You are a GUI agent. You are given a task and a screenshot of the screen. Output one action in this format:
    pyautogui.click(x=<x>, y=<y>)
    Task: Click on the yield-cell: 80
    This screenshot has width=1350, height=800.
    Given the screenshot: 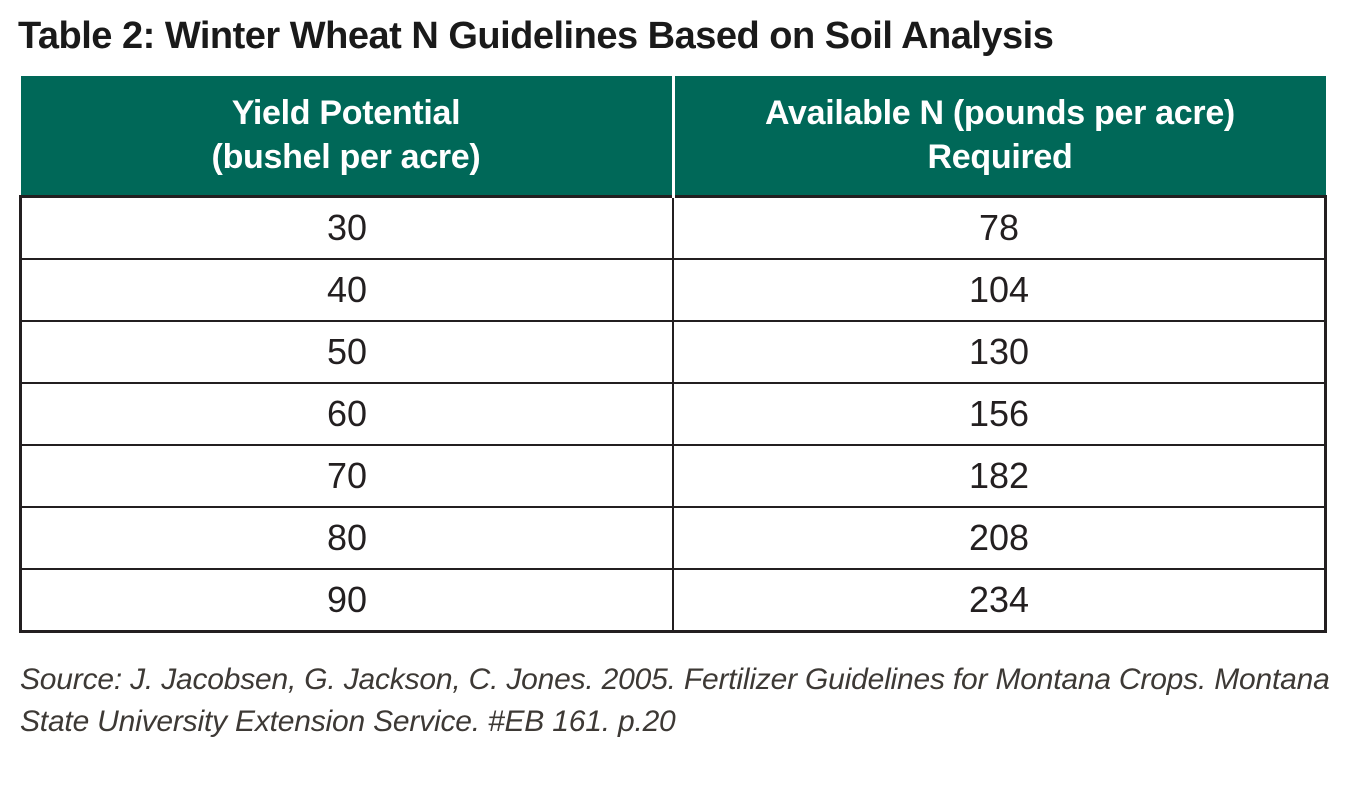 What is the action you would take?
    pyautogui.click(x=346, y=538)
    